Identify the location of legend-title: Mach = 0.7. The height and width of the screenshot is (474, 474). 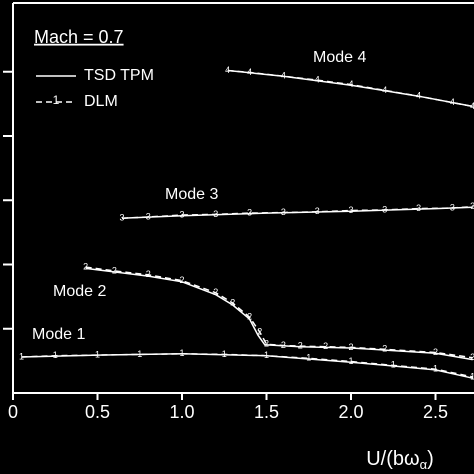
(79, 37).